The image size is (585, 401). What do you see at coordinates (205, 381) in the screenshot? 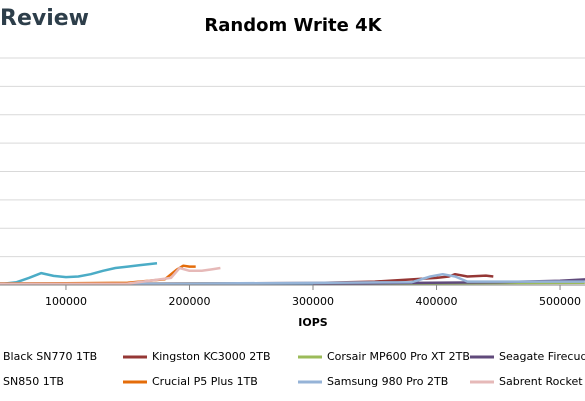
I see `legend-label: Crucial P5 Plus 1TB` at bounding box center [205, 381].